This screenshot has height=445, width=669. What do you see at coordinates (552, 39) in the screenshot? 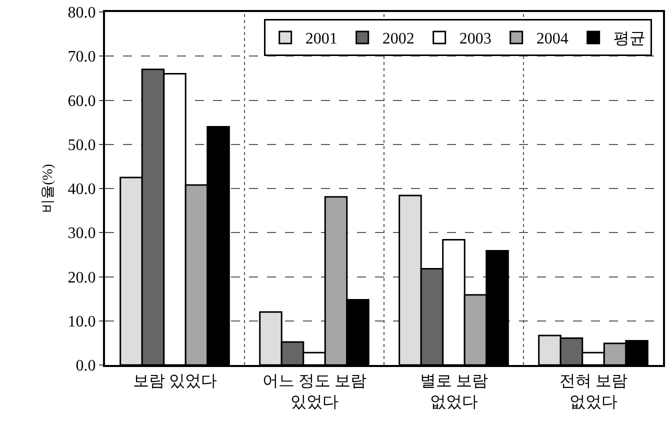
I see `legend-label: 2004` at bounding box center [552, 39].